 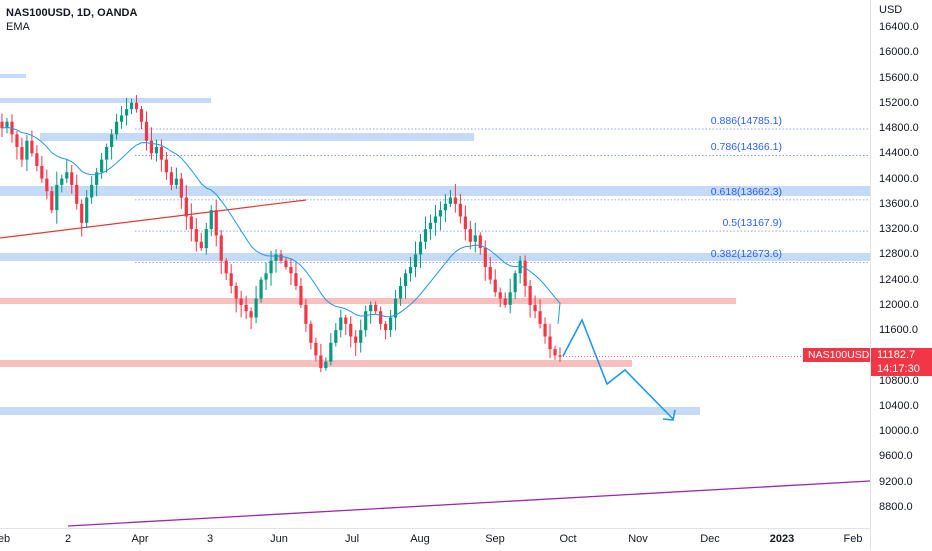 I want to click on price-tick-label: 13200.0, so click(x=899, y=229).